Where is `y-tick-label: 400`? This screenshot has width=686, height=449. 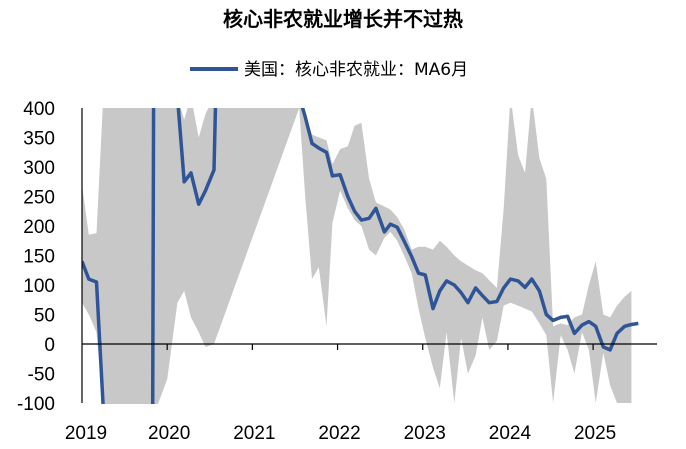
y-tick-label: 400 is located at coordinates (39, 109).